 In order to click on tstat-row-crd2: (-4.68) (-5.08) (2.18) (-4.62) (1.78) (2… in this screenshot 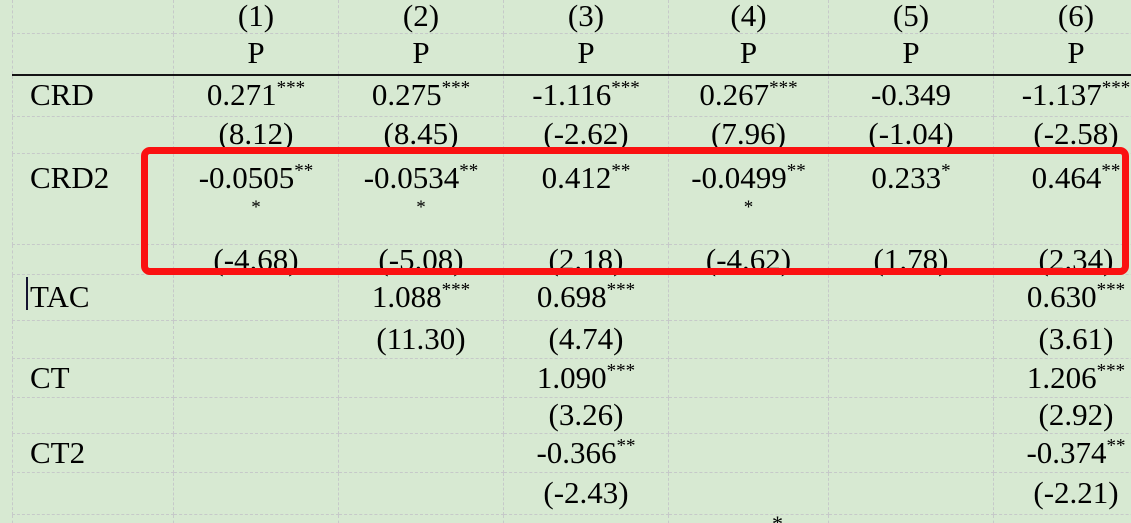, I will do `click(571, 259)`.